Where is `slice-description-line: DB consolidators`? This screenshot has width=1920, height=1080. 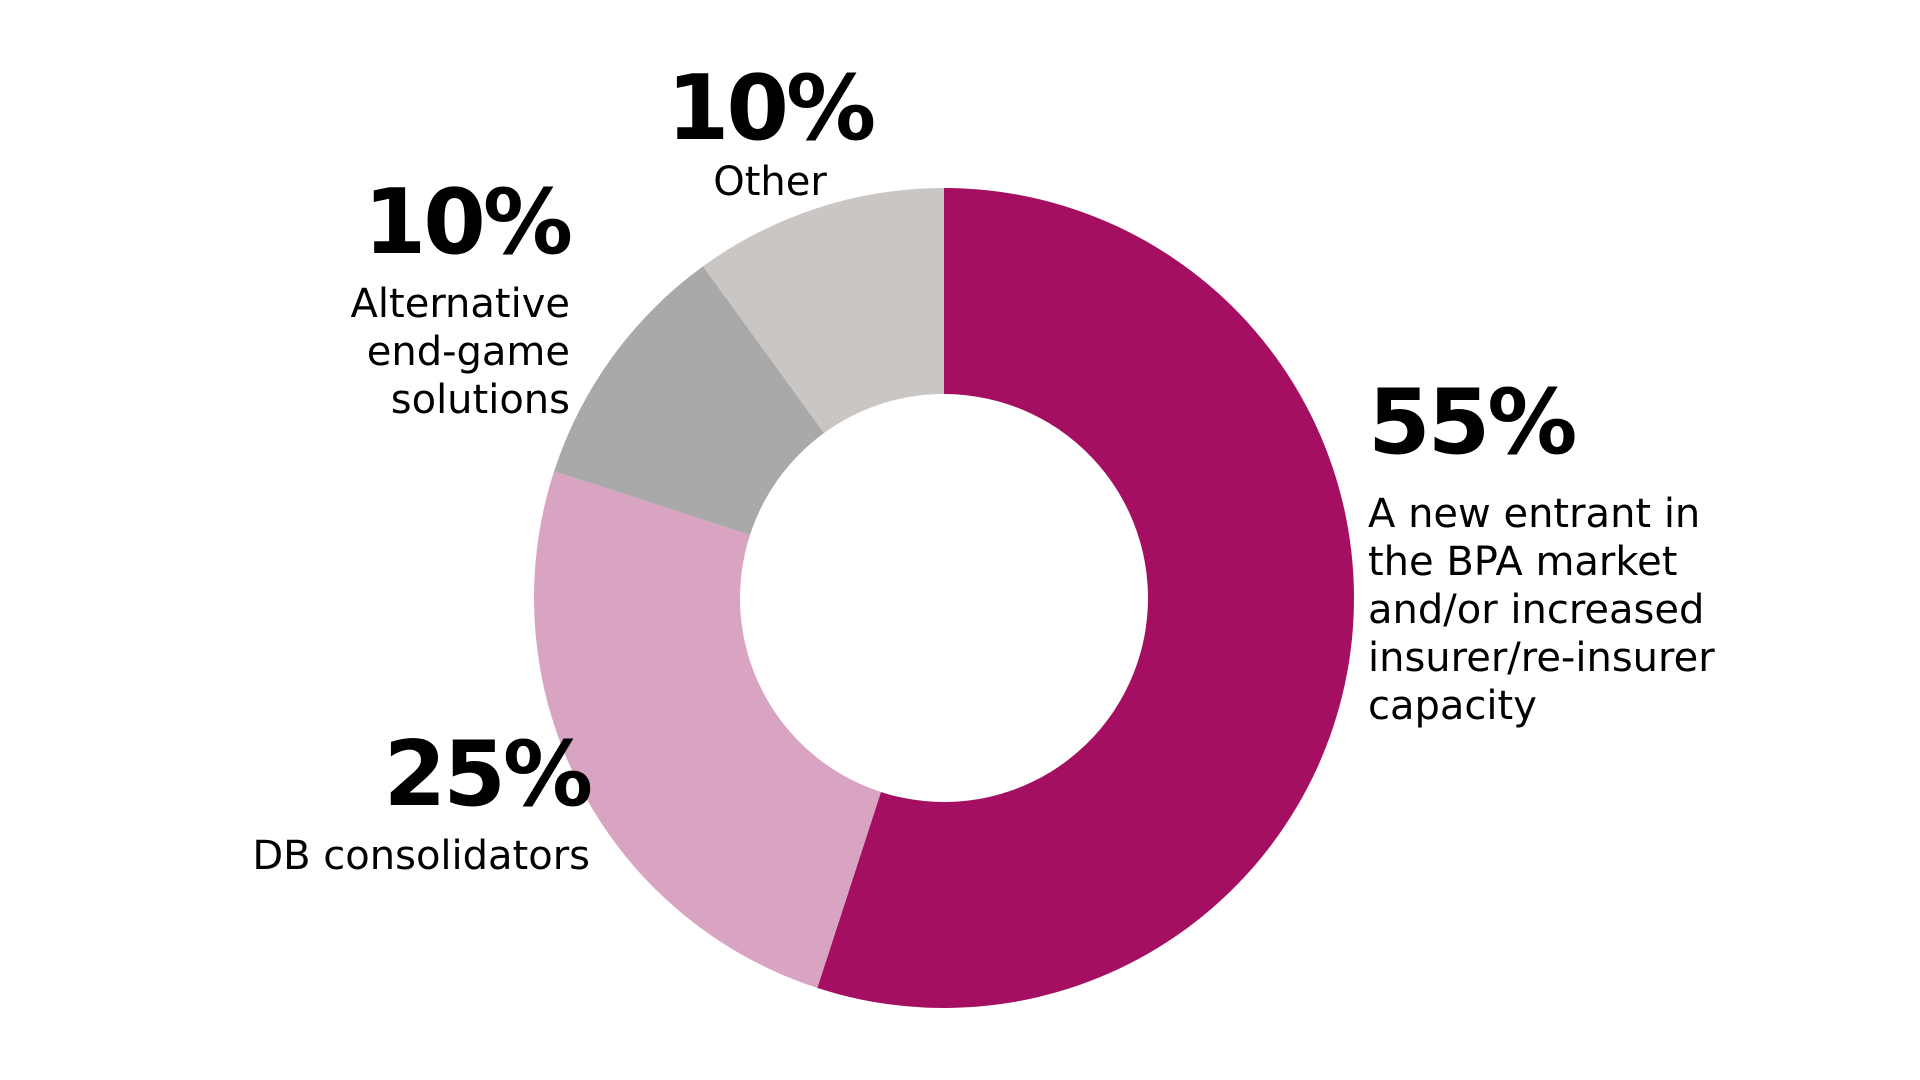 slice-description-line: DB consolidators is located at coordinates (421, 856).